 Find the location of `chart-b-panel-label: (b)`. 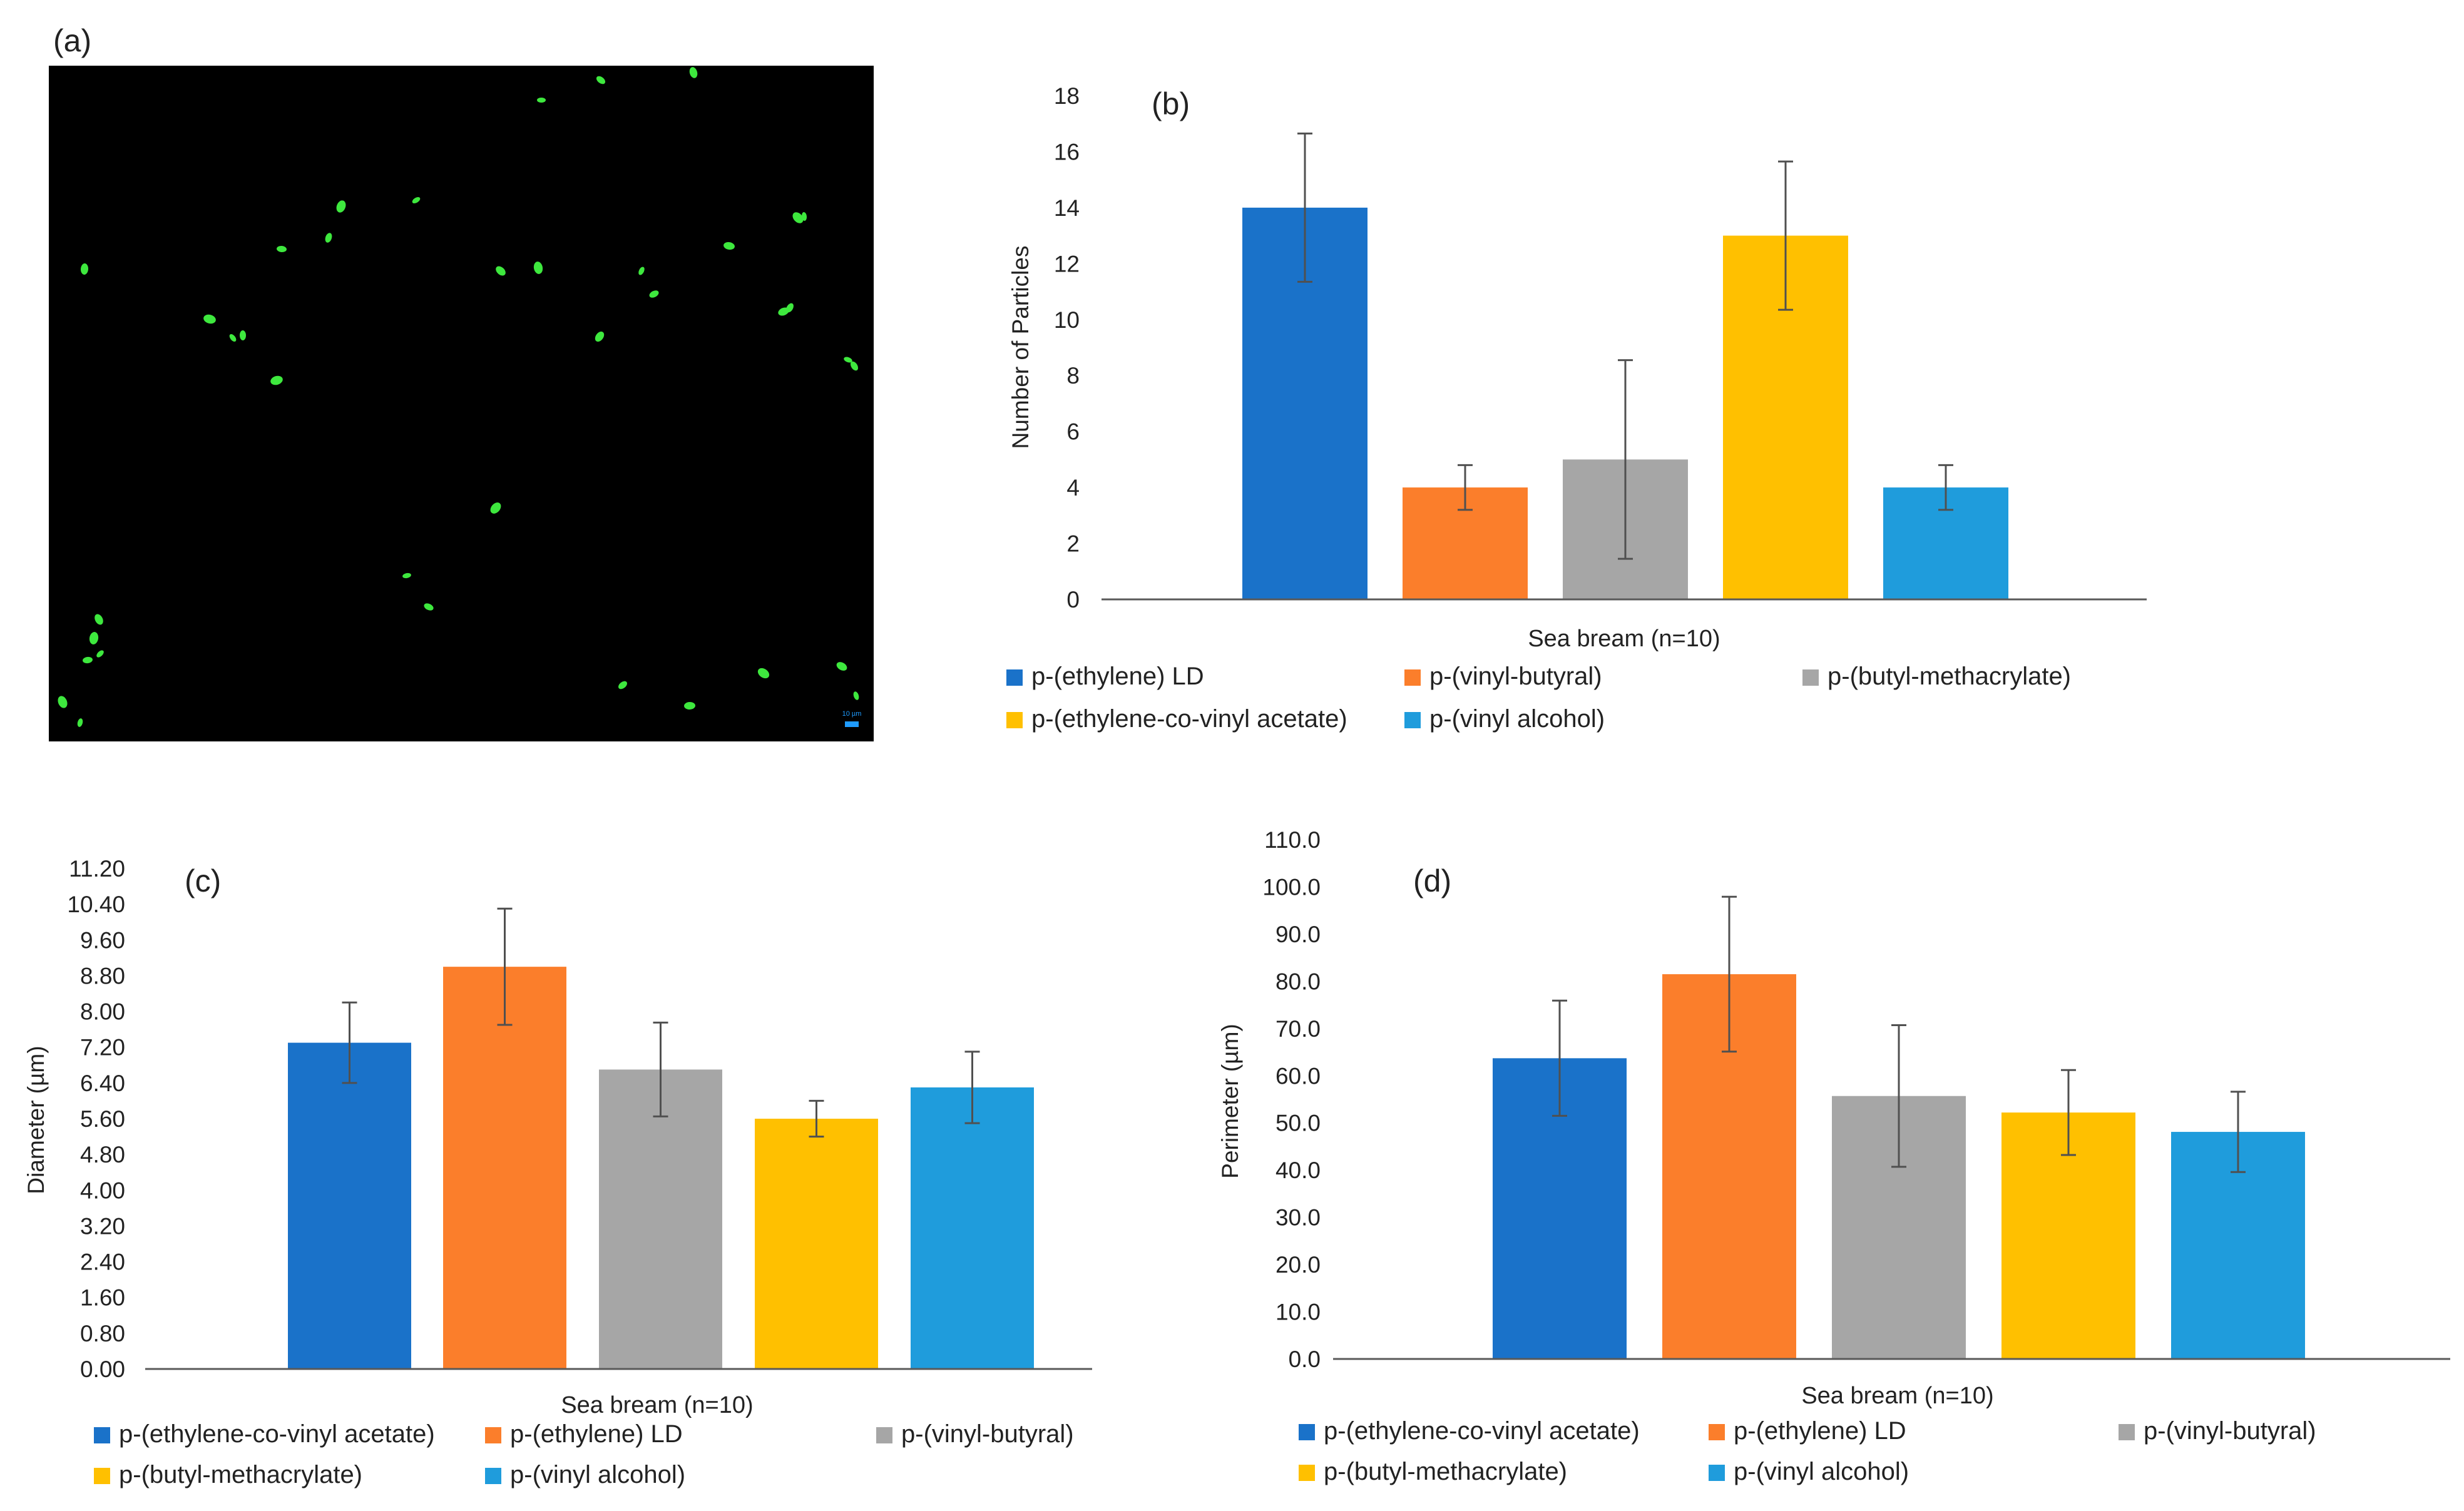

chart-b-panel-label: (b) is located at coordinates (1171, 104).